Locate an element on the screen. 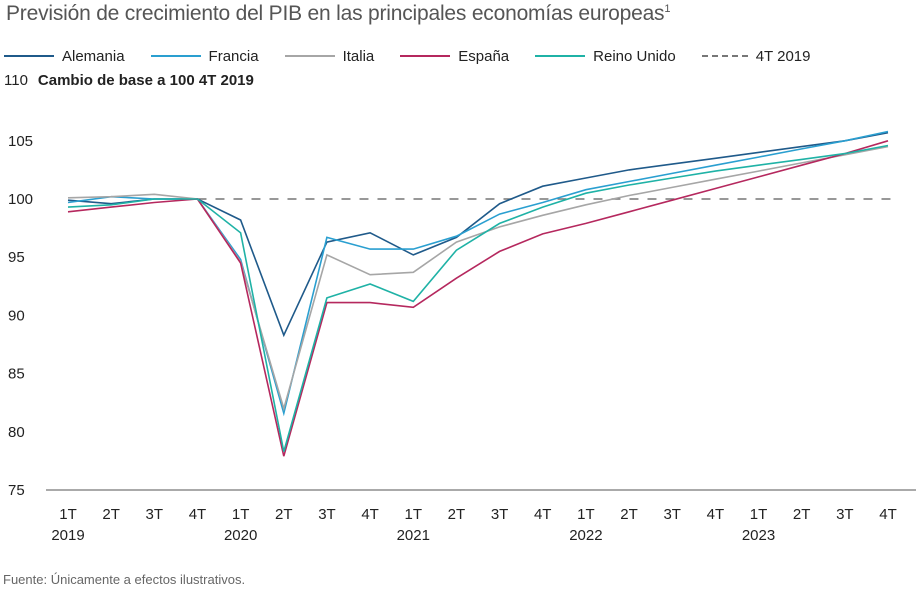 The image size is (916, 610). legend-label: España is located at coordinates (484, 56).